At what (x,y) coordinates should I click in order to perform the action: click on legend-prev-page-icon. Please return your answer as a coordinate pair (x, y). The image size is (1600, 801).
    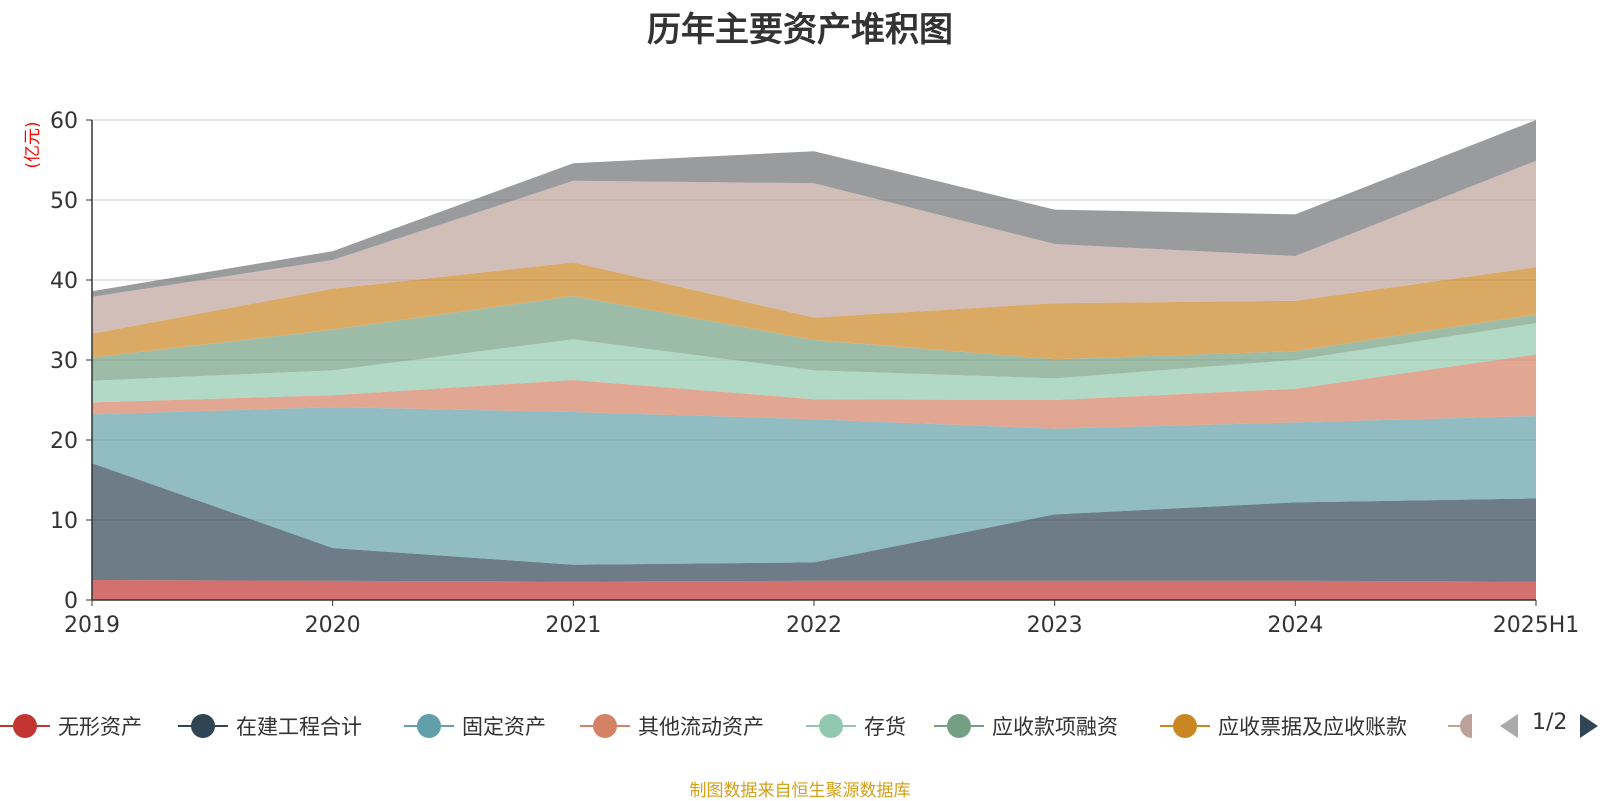
    Looking at the image, I should click on (1509, 726).